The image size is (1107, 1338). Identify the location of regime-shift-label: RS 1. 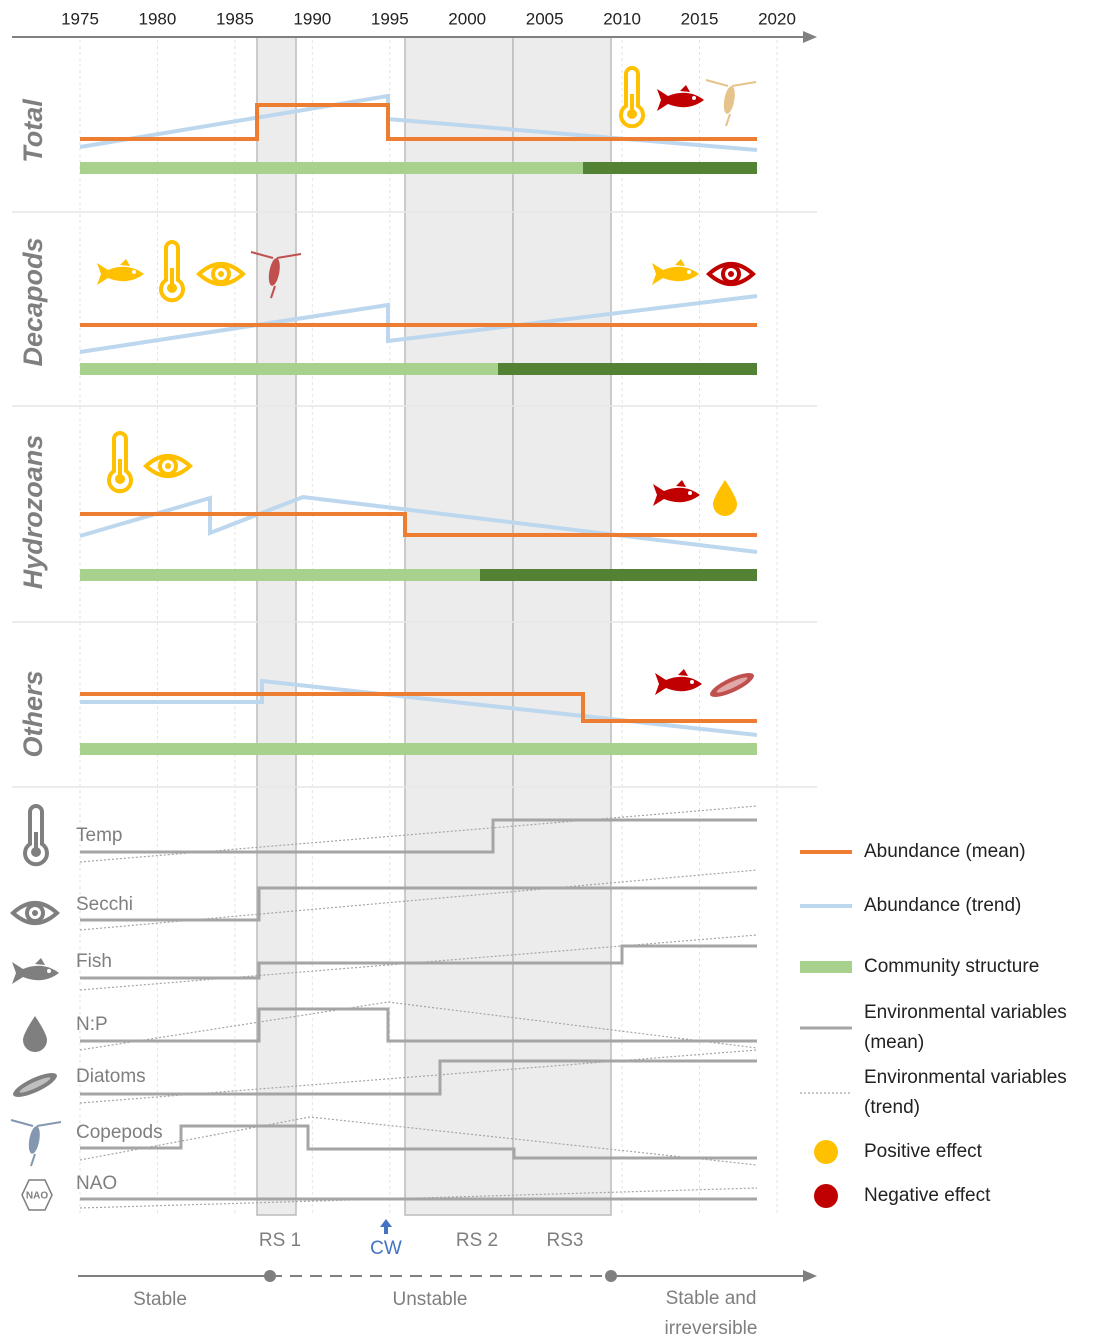
(280, 1240).